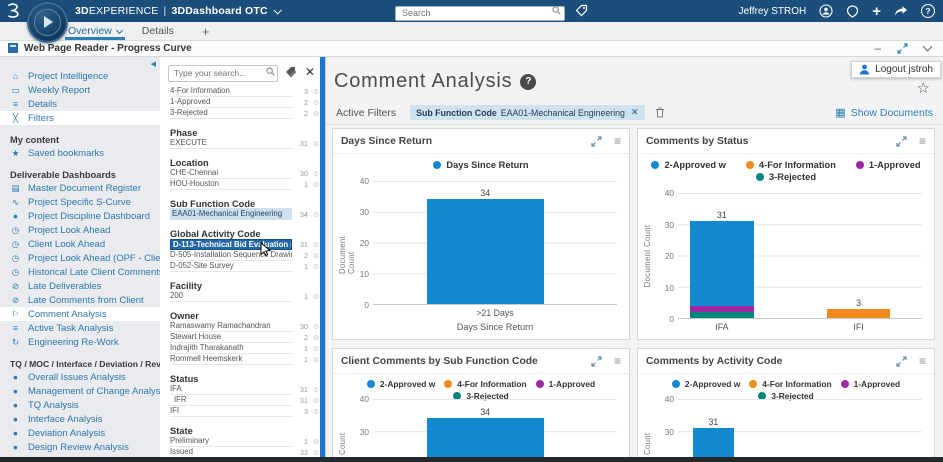 The height and width of the screenshot is (462, 943). I want to click on share-icon, so click(901, 11).